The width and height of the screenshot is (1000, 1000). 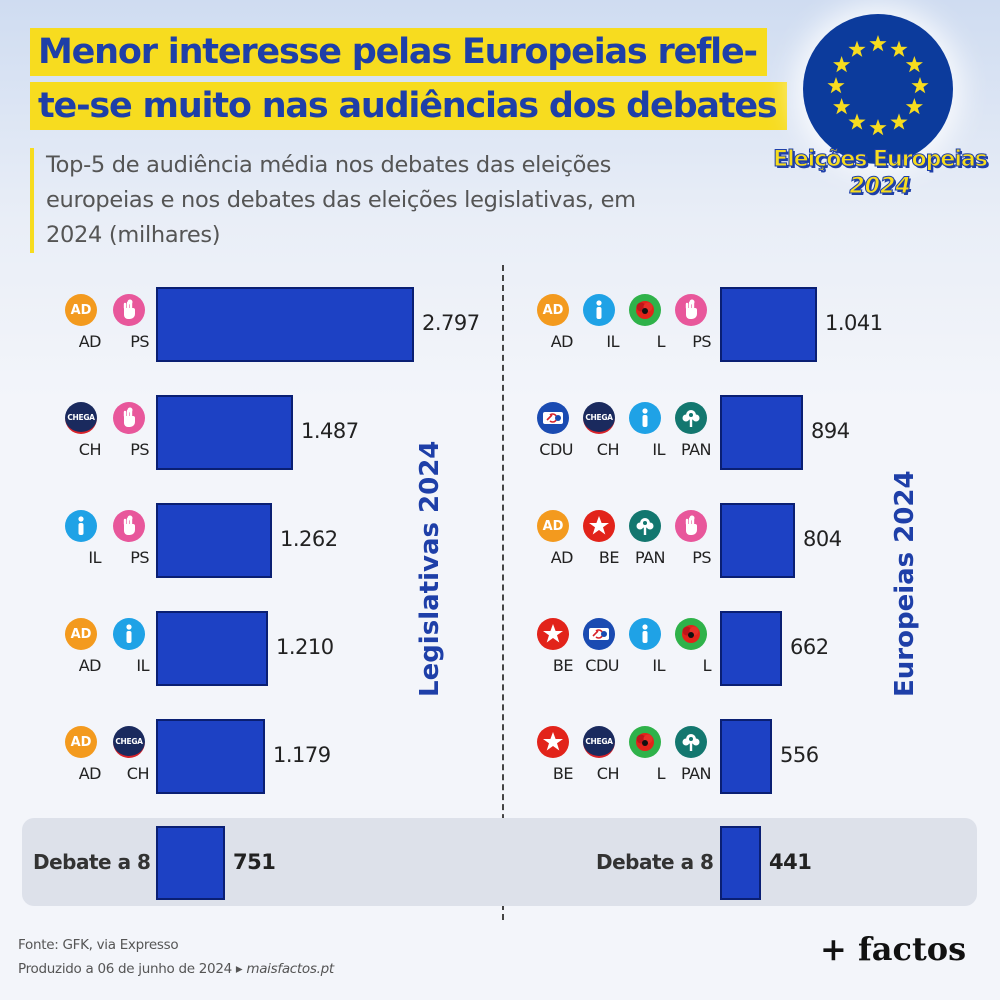 I want to click on star-person-icon, so click(x=599, y=526).